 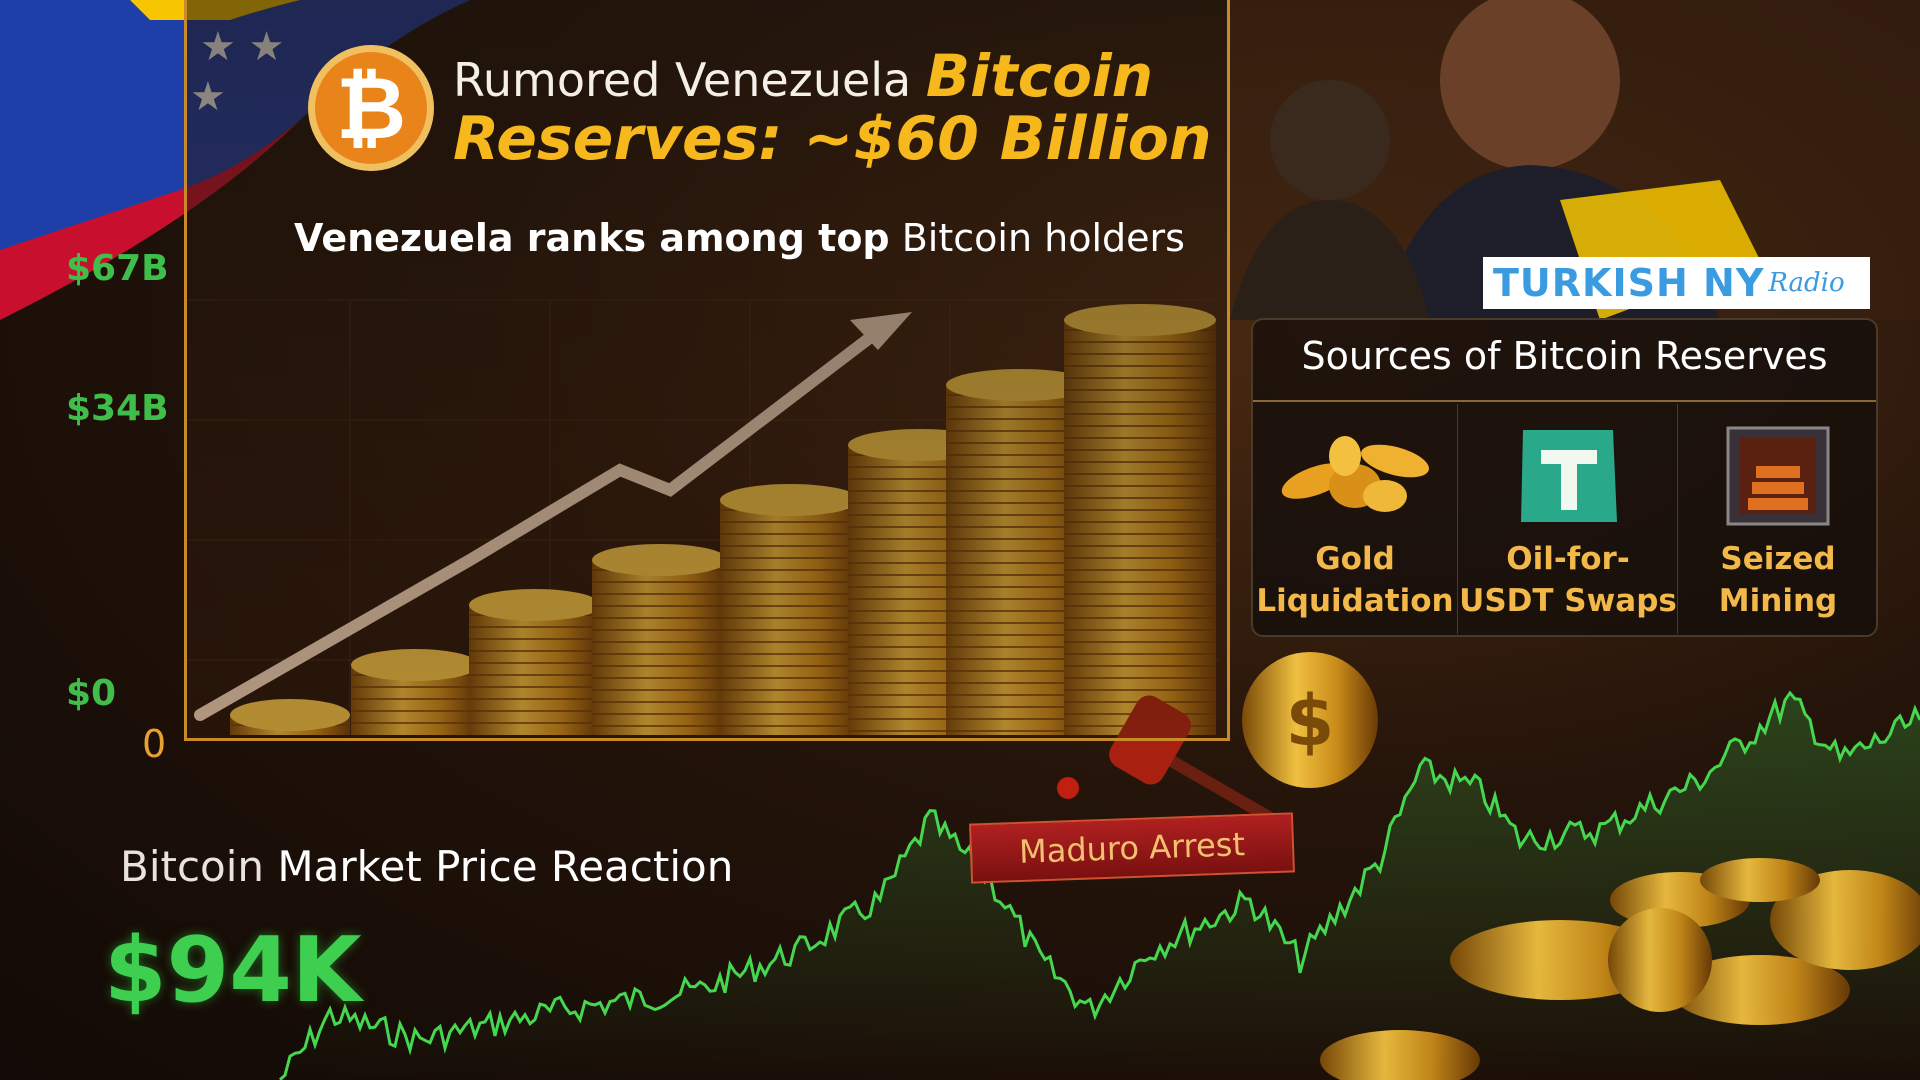 What do you see at coordinates (1530, 85) in the screenshot?
I see `person-silhouette` at bounding box center [1530, 85].